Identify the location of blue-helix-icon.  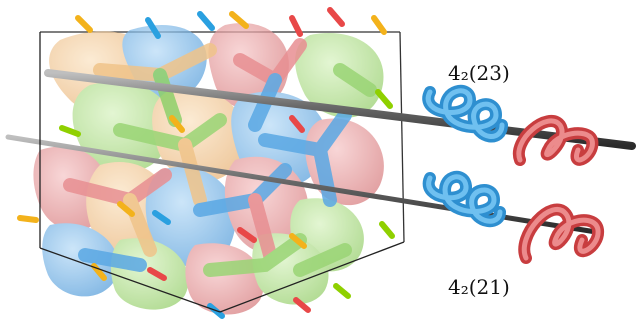
(465, 114).